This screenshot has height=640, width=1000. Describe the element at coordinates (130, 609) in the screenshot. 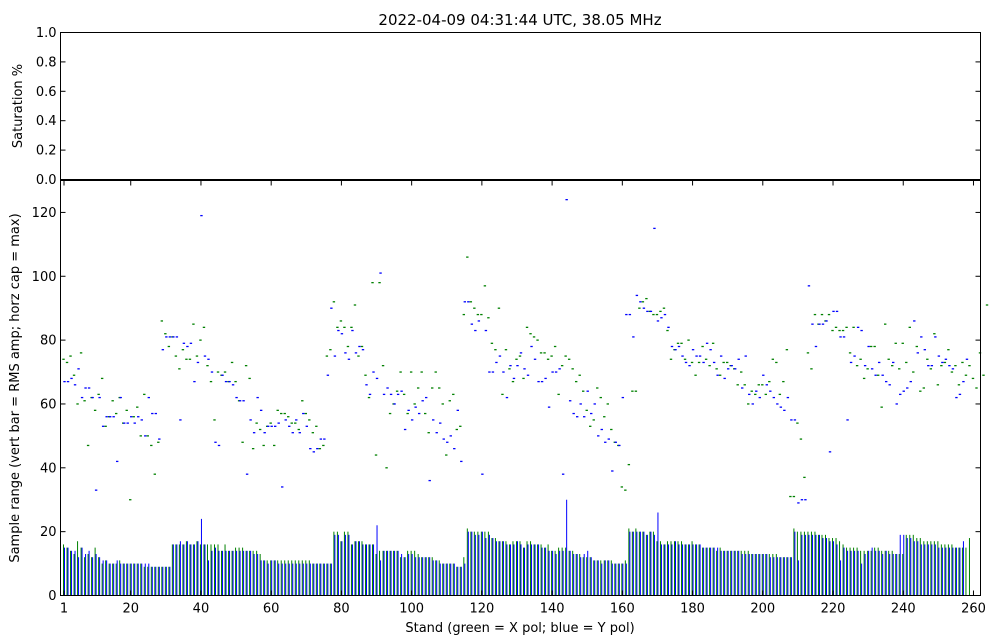

I see `xtick-label: 20` at that location.